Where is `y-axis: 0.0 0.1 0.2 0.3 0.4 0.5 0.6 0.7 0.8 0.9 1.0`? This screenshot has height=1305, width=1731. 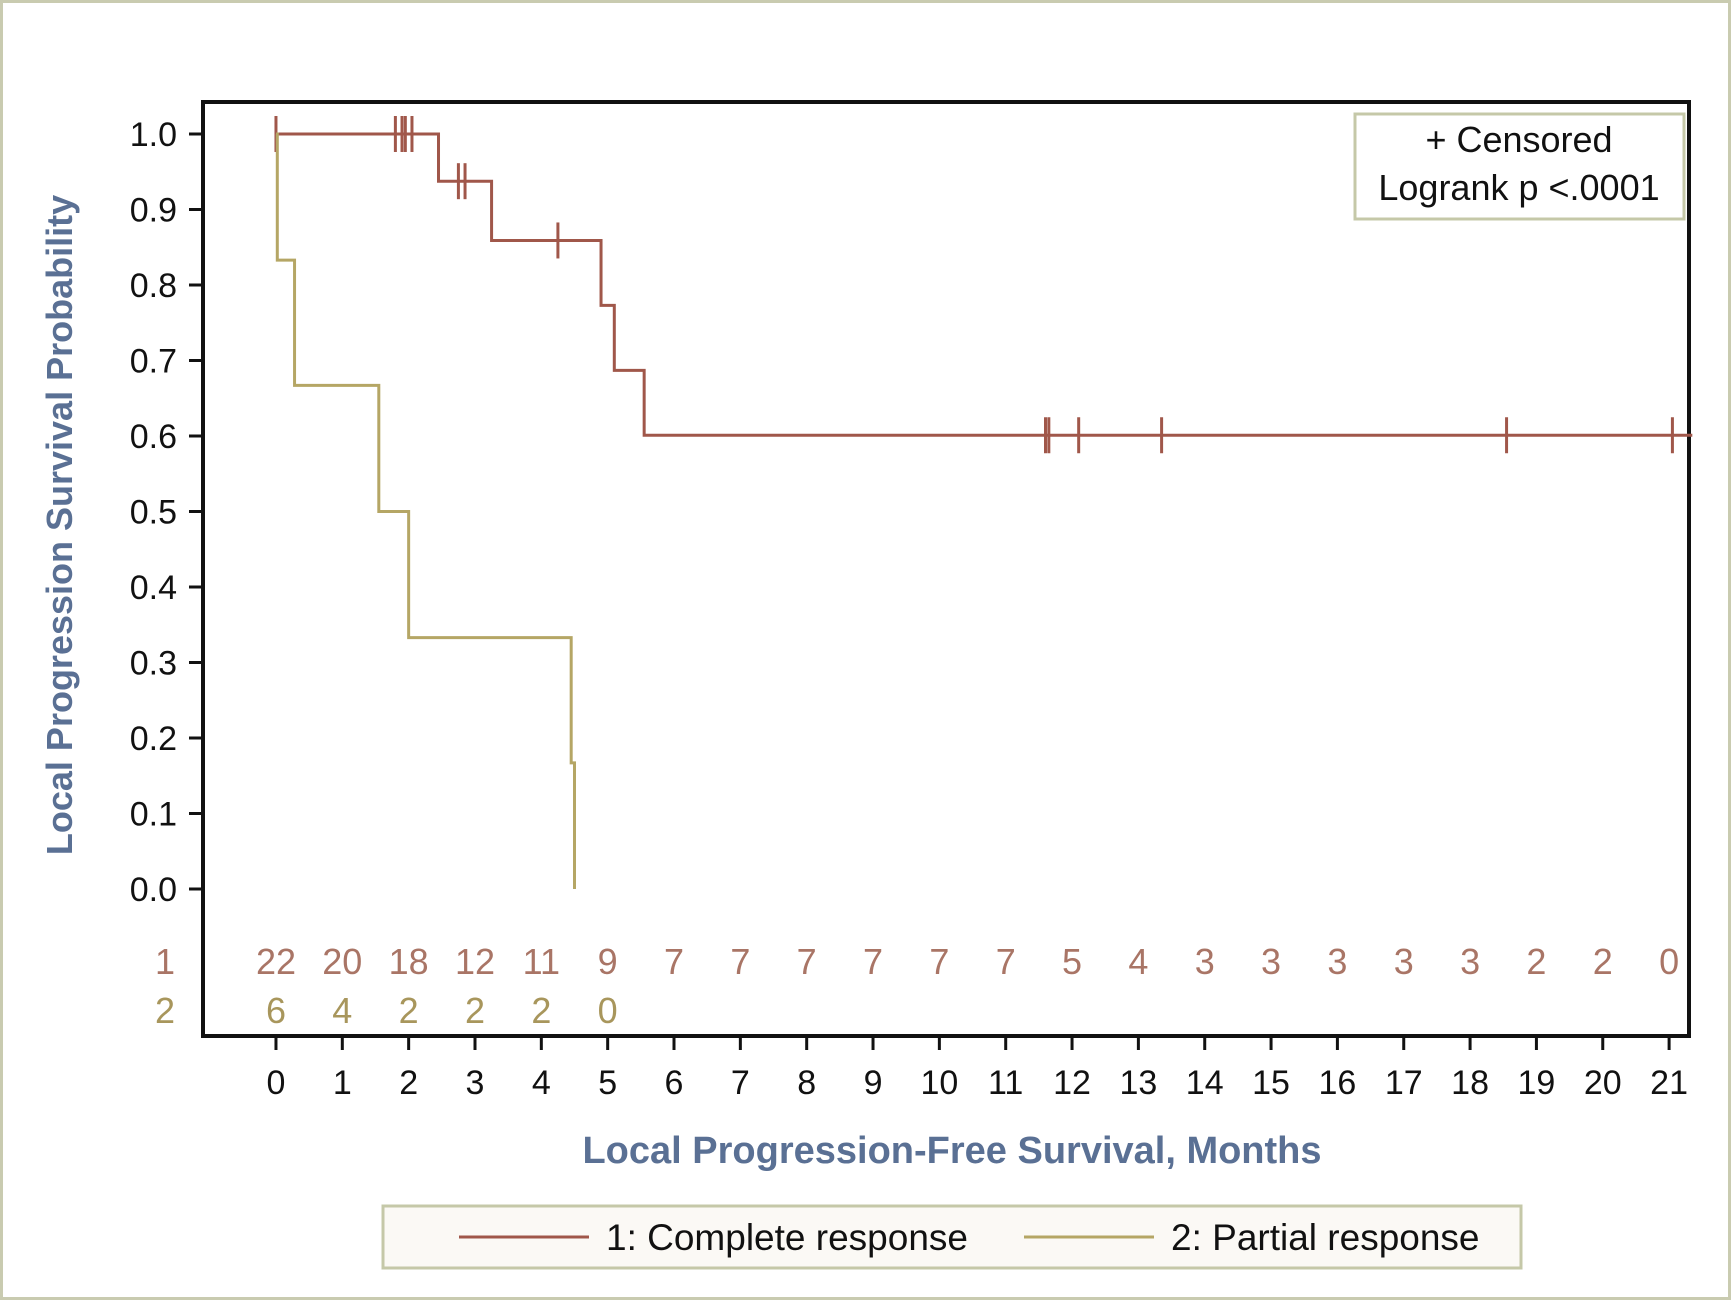
y-axis: 0.0 0.1 0.2 0.3 0.4 0.5 0.6 0.7 0.8 0.9 1.0 is located at coordinates (166, 512).